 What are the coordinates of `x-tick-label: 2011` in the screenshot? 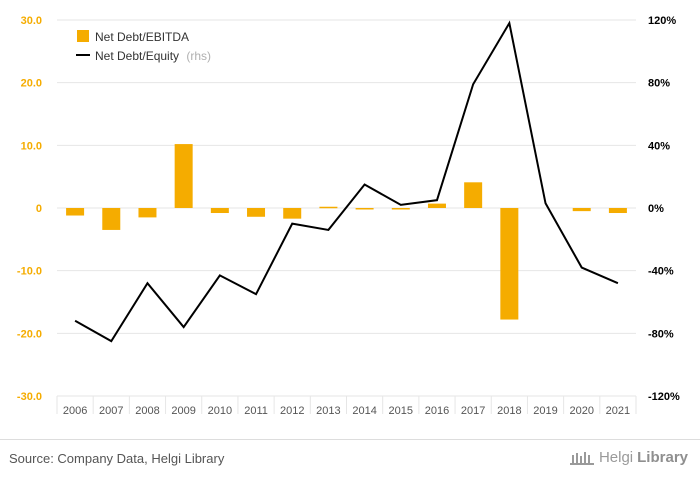 It's located at (256, 411).